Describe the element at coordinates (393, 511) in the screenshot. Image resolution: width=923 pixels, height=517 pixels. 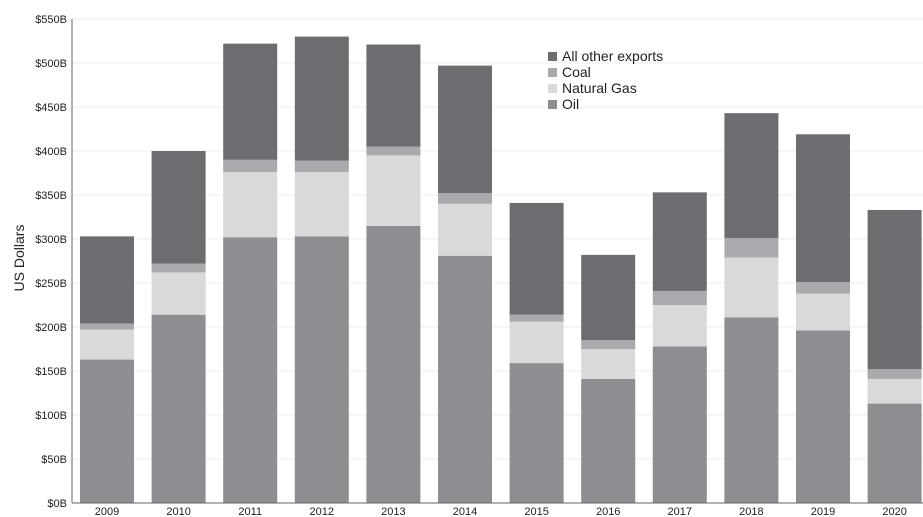
I see `x-tick-label: 2013` at that location.